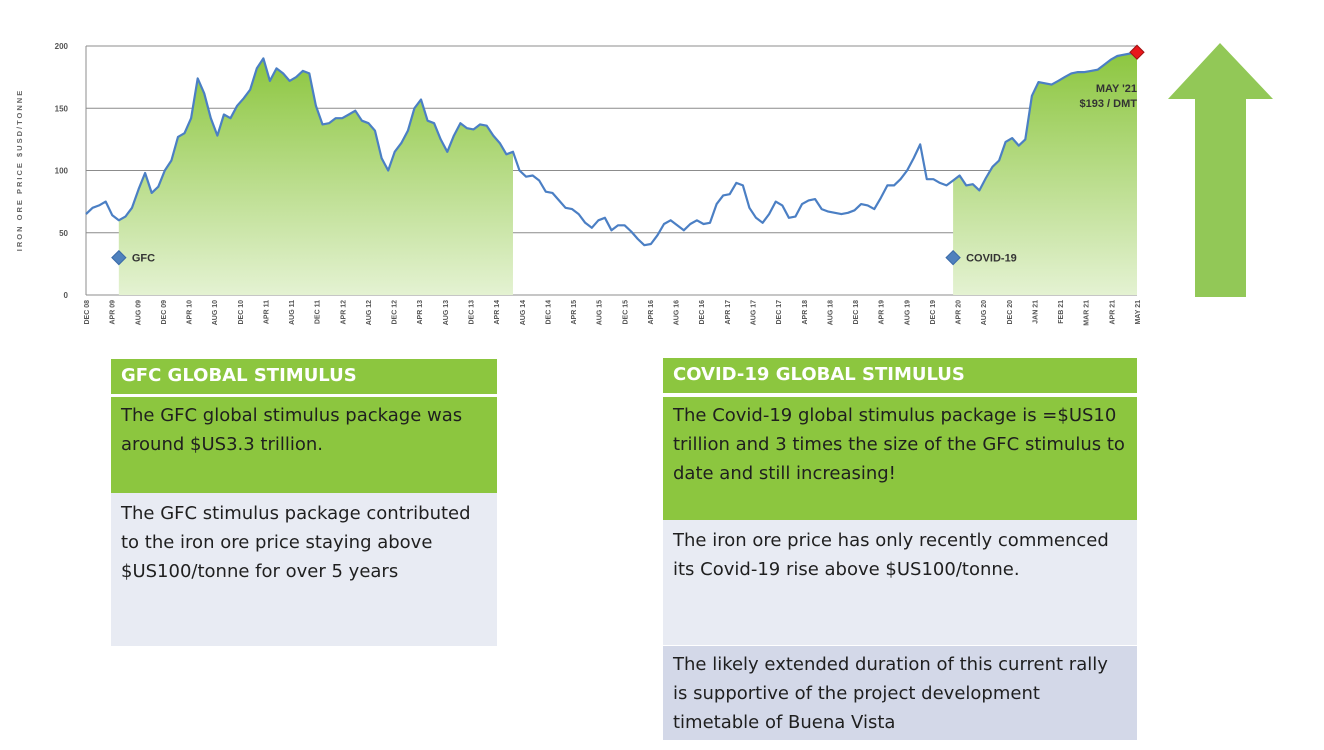 The width and height of the screenshot is (1324, 750). What do you see at coordinates (882, 312) in the screenshot?
I see `x-tick-label: APR 19` at bounding box center [882, 312].